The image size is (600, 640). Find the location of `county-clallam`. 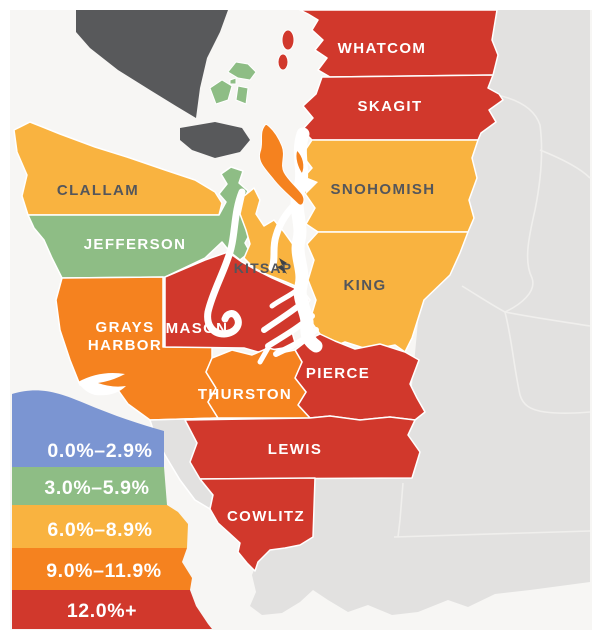

county-clallam is located at coordinates (118, 168).